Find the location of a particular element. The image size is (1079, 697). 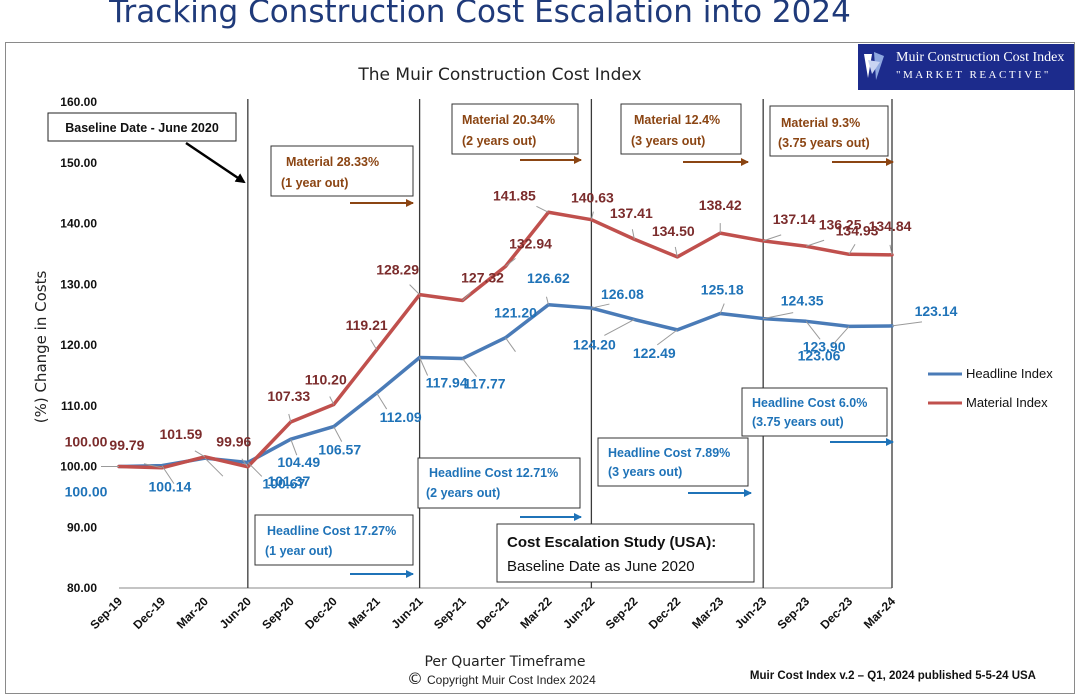

headline-1-line2: (1 year out) is located at coordinates (298, 551).